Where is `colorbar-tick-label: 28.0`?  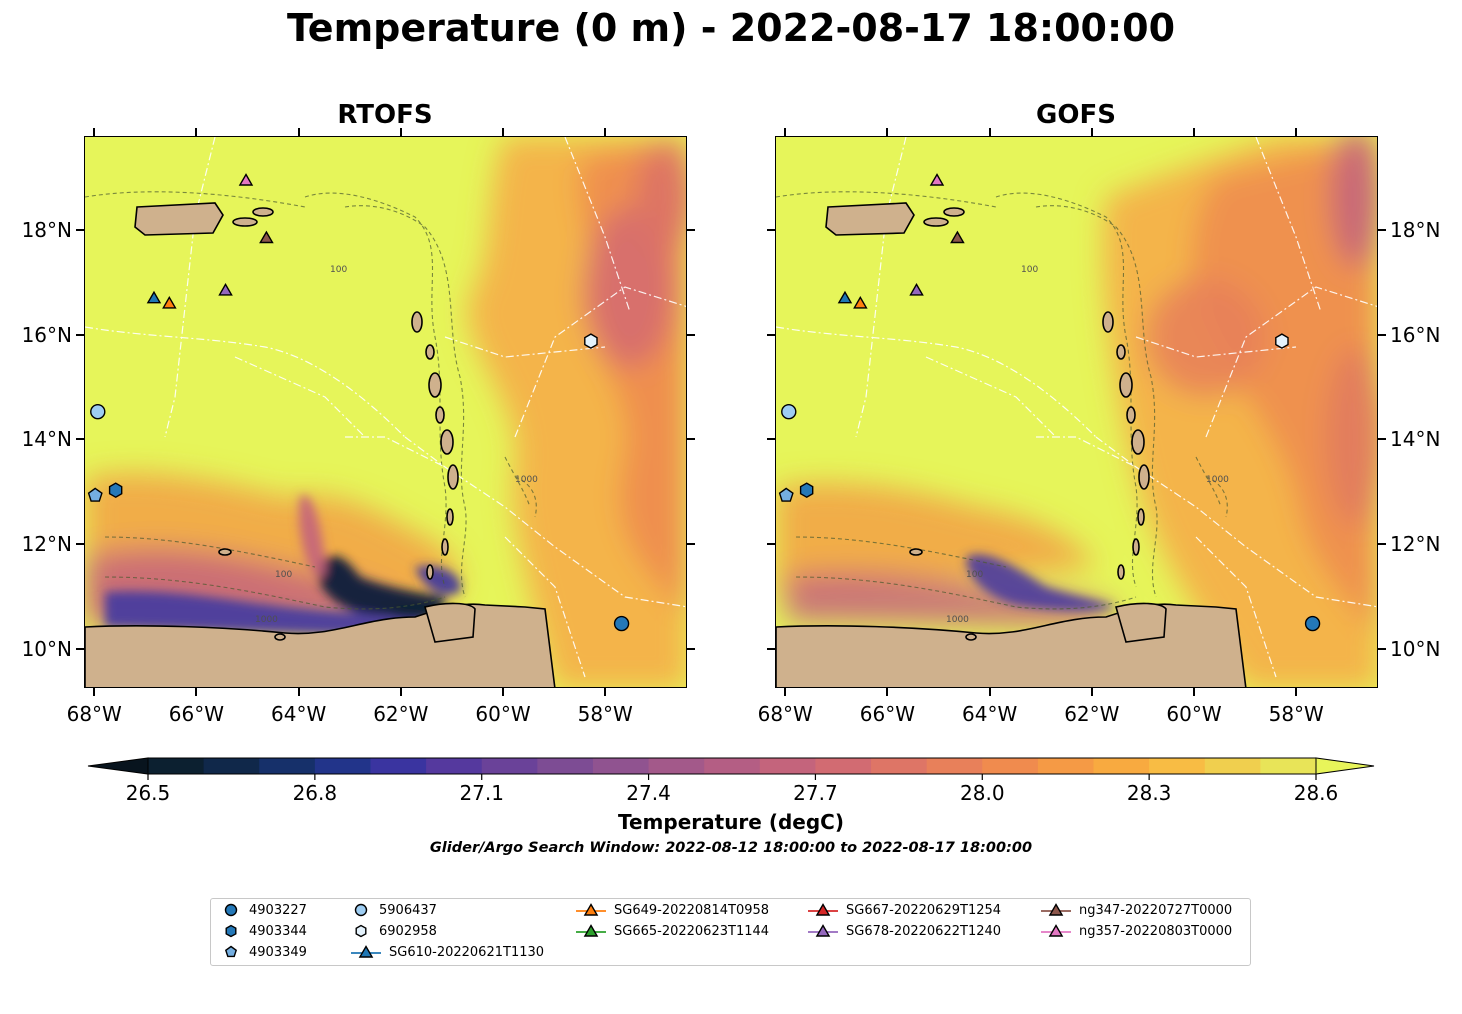 colorbar-tick-label: 28.0 is located at coordinates (982, 793).